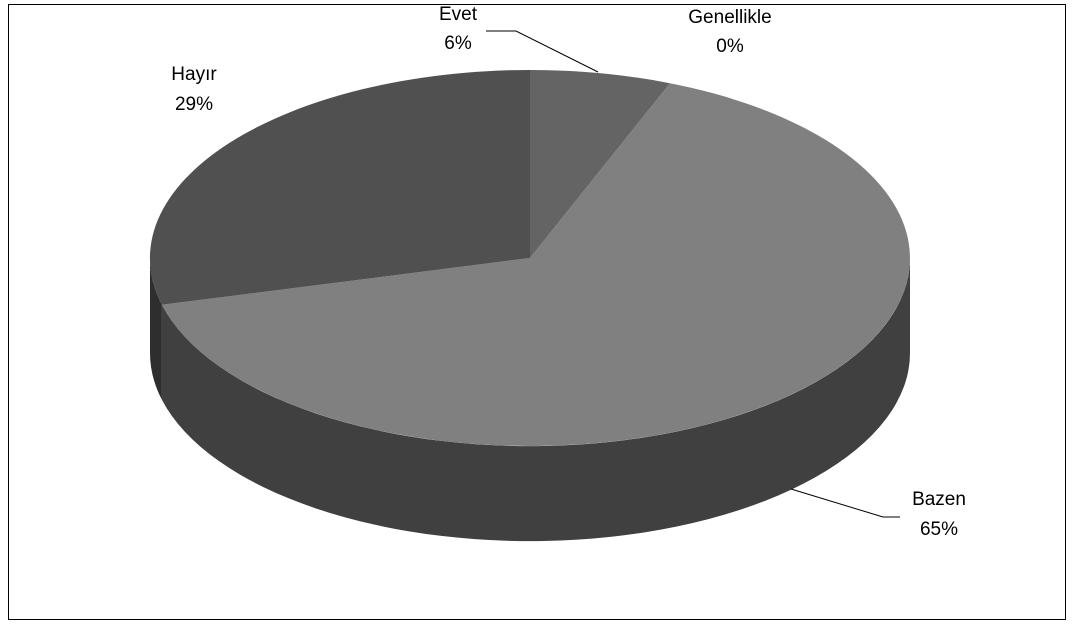  I want to click on label-evet-name: Evet, so click(458, 14).